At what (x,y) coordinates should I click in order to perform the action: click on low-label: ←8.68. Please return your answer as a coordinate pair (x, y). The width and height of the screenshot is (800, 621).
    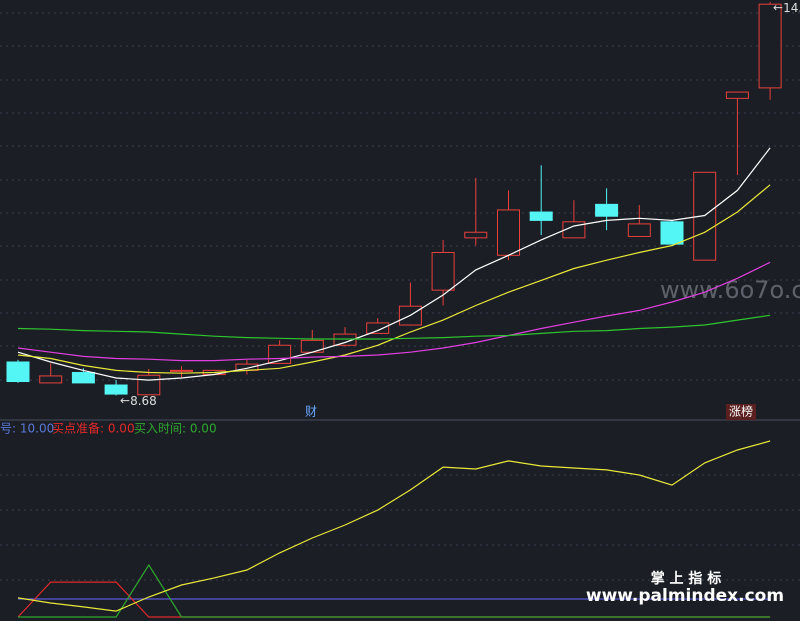
    Looking at the image, I should click on (138, 401).